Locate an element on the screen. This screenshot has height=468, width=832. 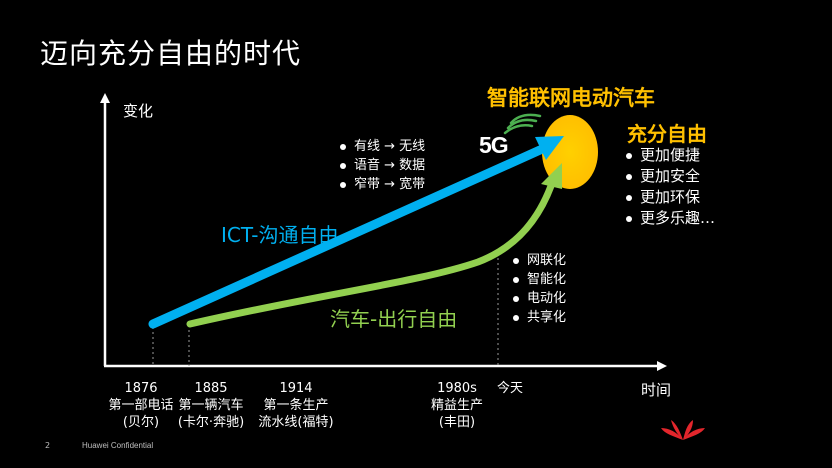
tick-year: 1876 is located at coordinates (141, 388).